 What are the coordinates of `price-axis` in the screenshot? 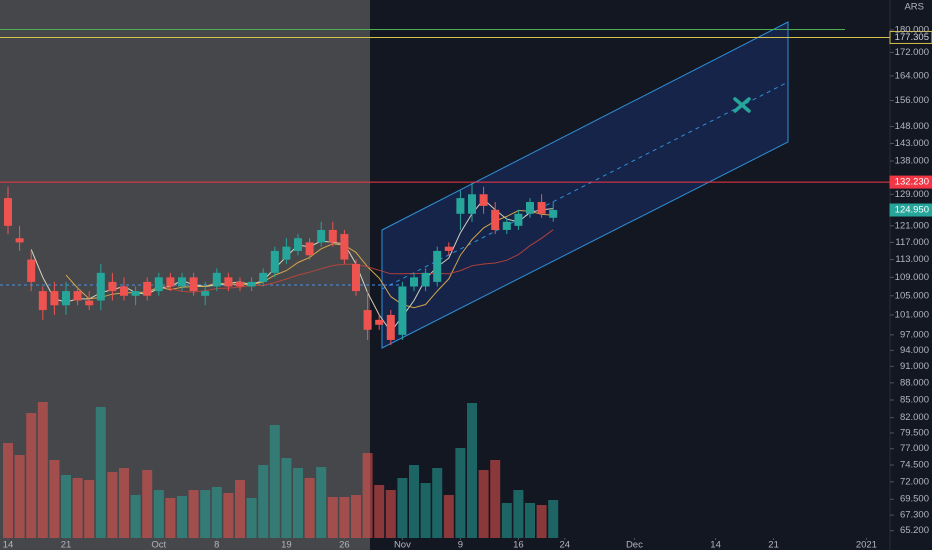 It's located at (911, 275).